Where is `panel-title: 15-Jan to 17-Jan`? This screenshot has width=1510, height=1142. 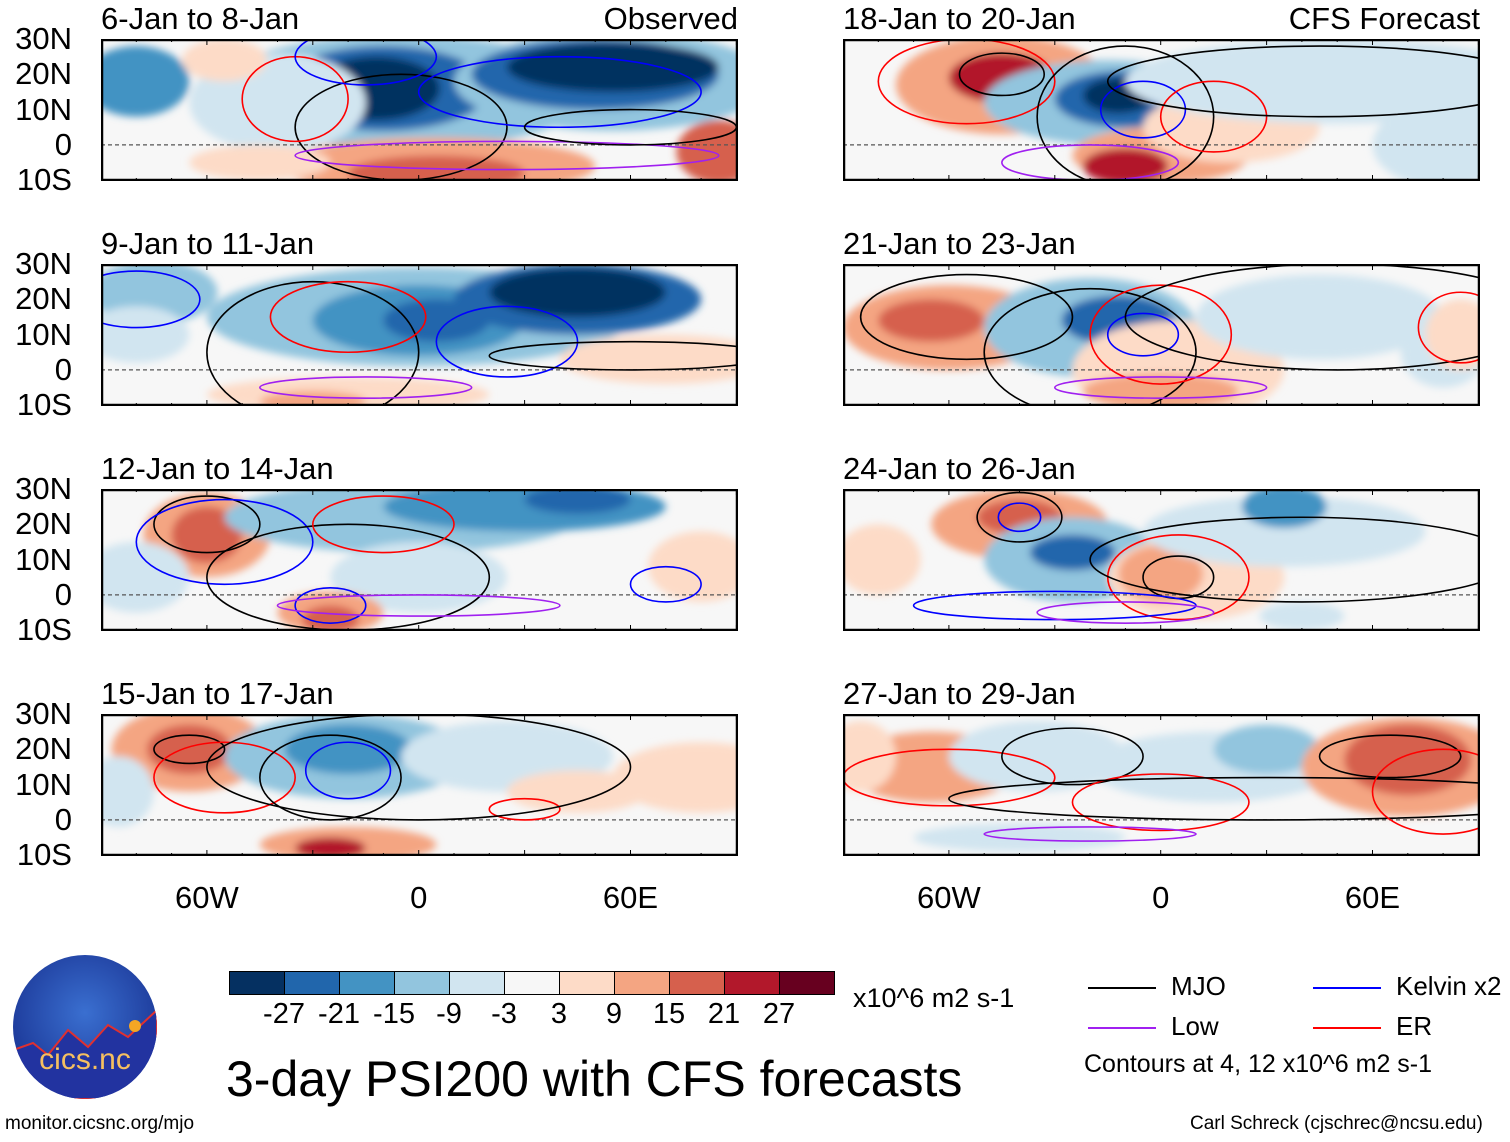 panel-title: 15-Jan to 17-Jan is located at coordinates (217, 693).